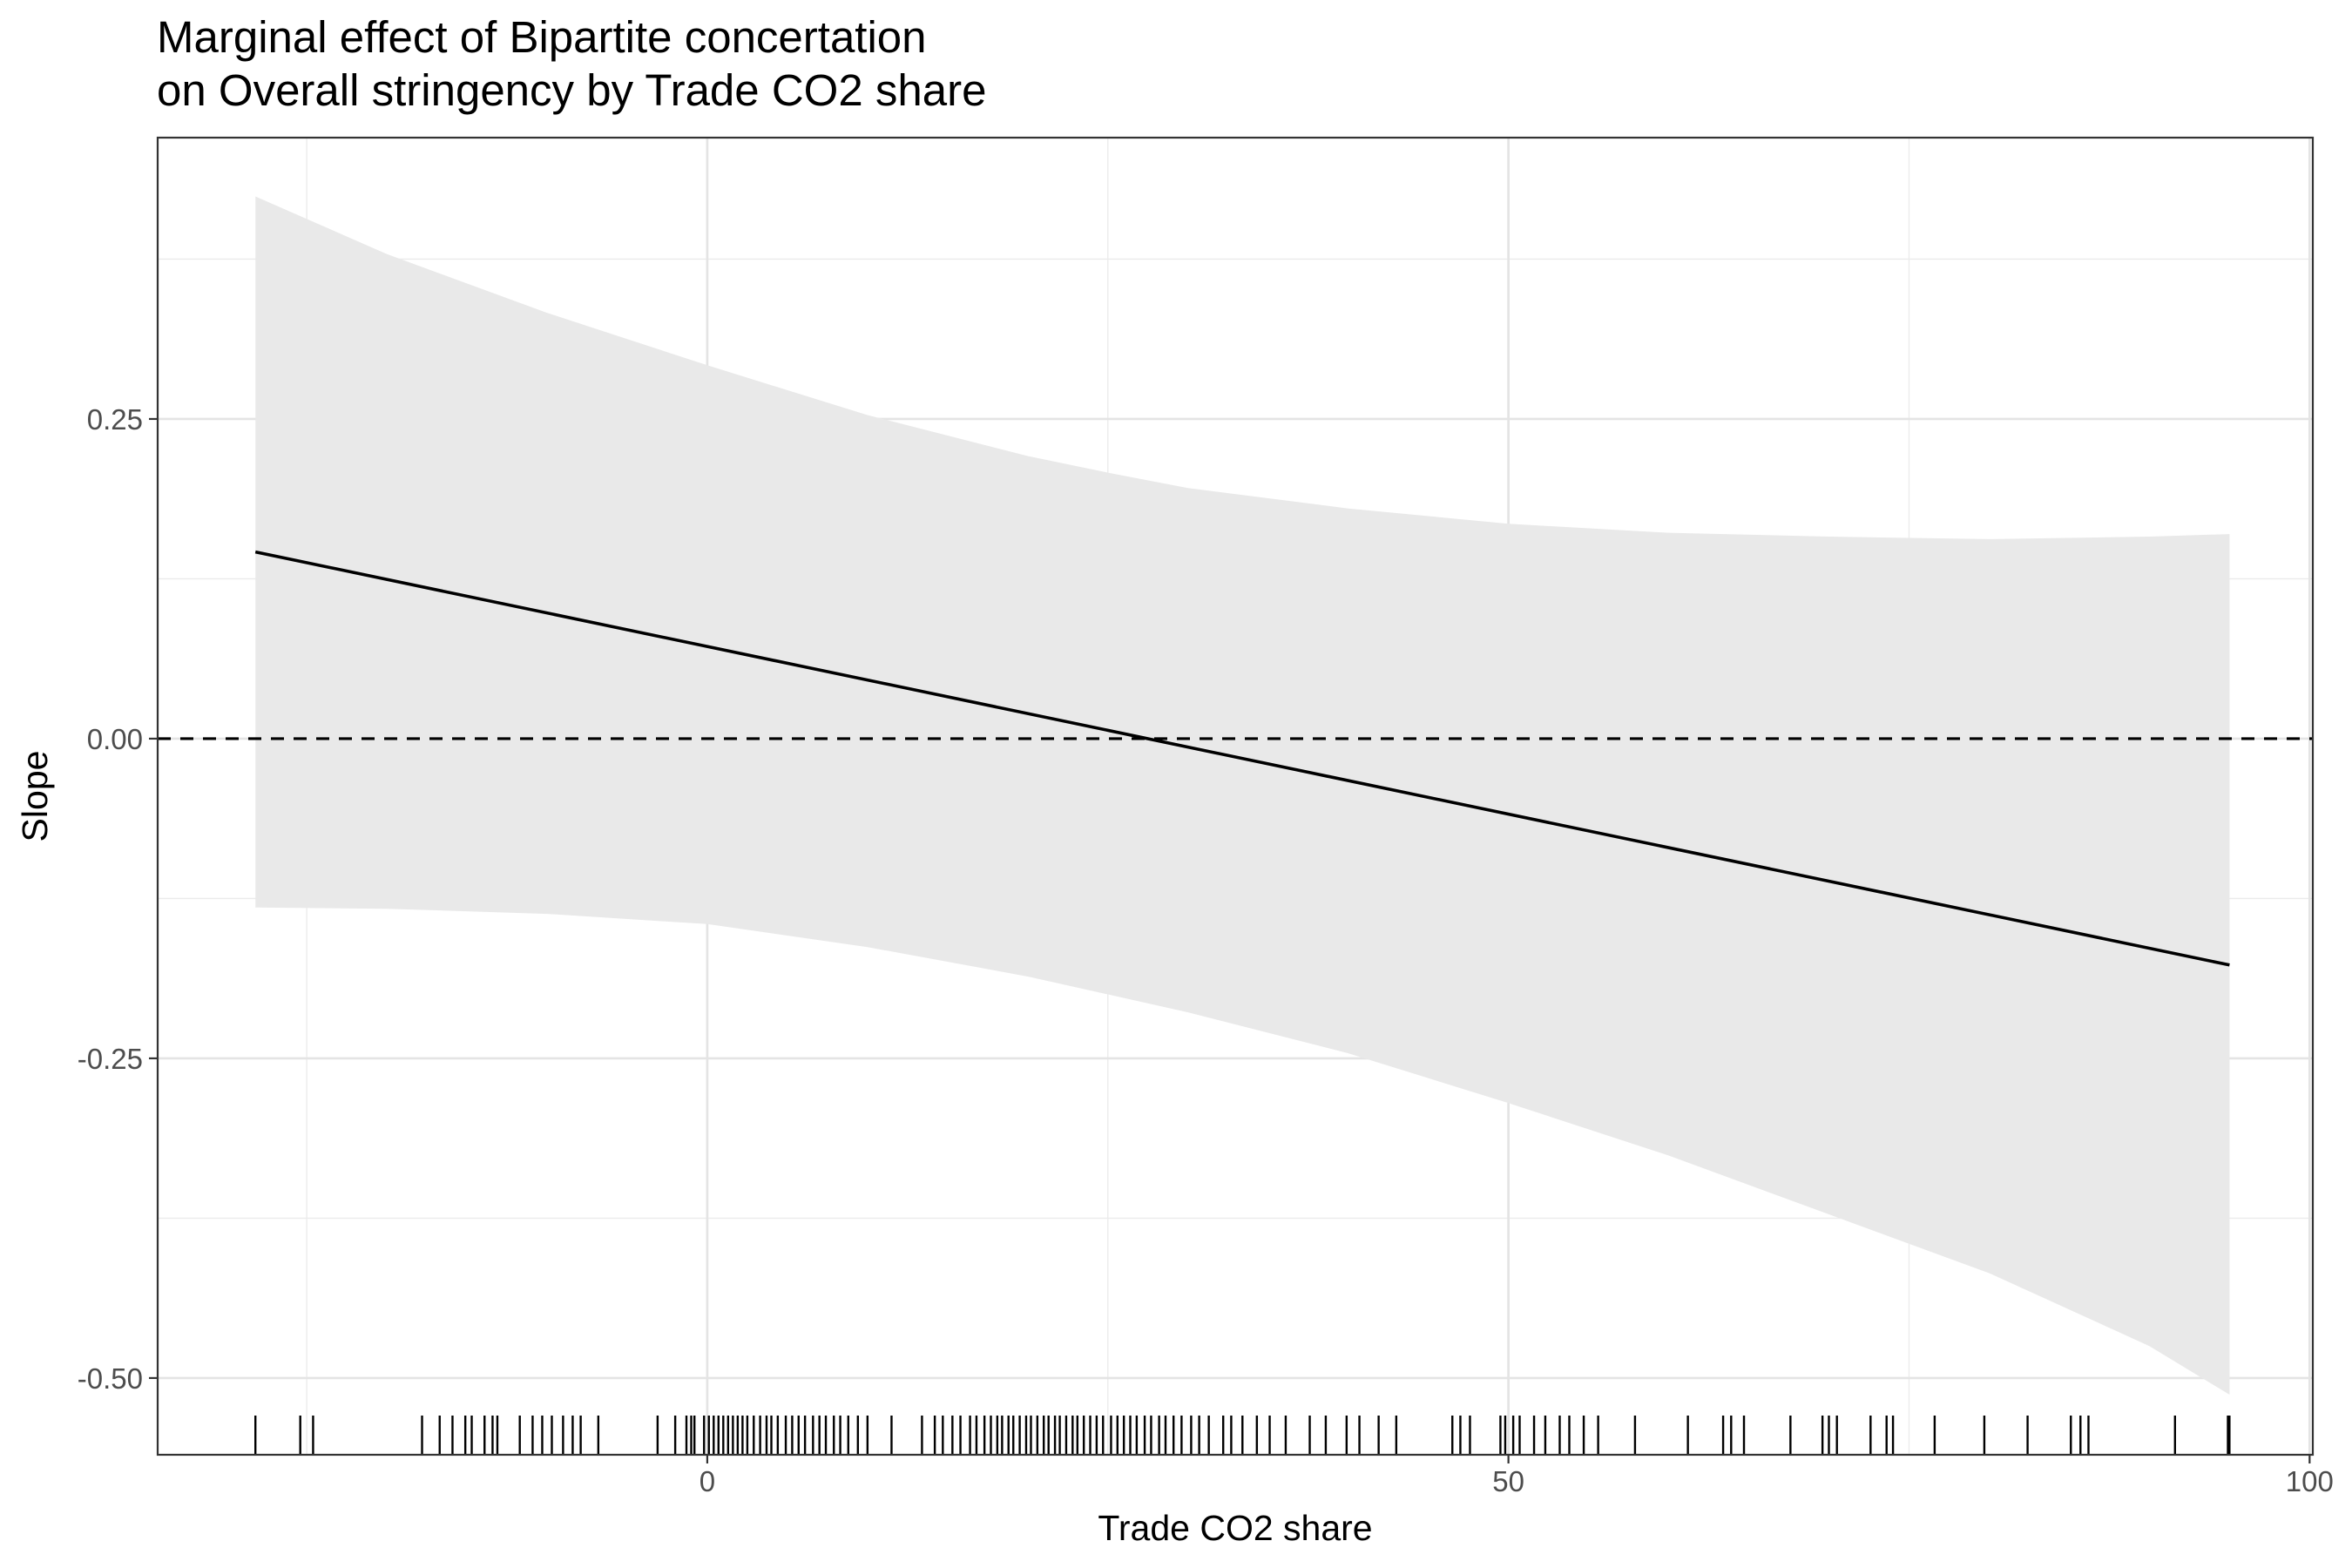 This screenshot has height=1568, width=2352. Describe the element at coordinates (110, 1059) in the screenshot. I see `y-tick-label: -0.25` at that location.